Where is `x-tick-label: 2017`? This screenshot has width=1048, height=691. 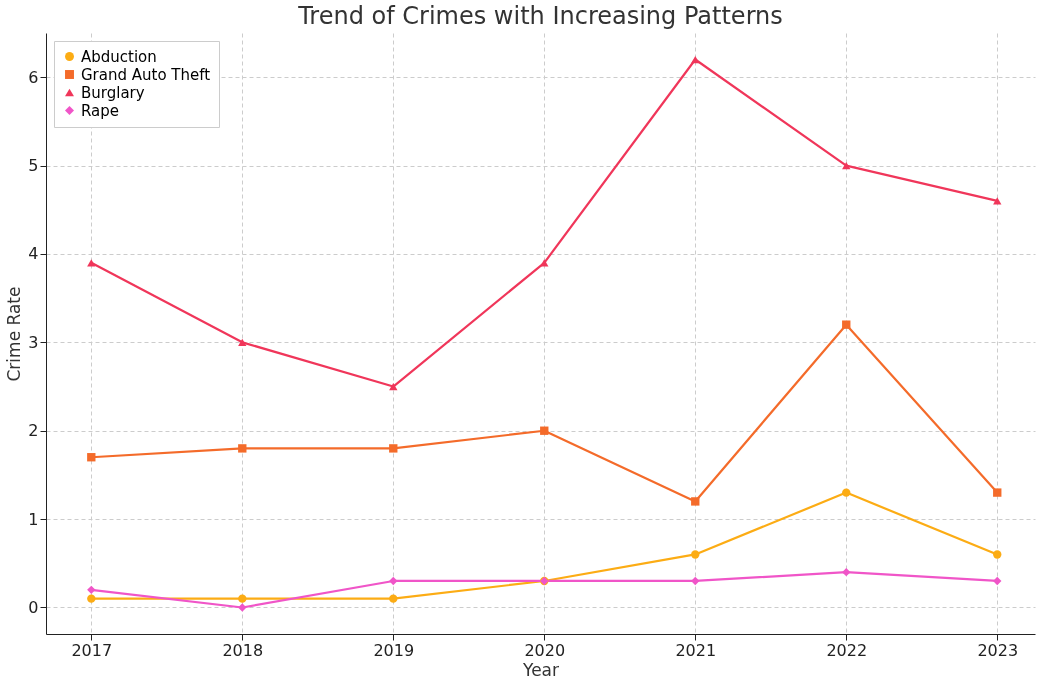
x-tick-label: 2017 is located at coordinates (92, 650).